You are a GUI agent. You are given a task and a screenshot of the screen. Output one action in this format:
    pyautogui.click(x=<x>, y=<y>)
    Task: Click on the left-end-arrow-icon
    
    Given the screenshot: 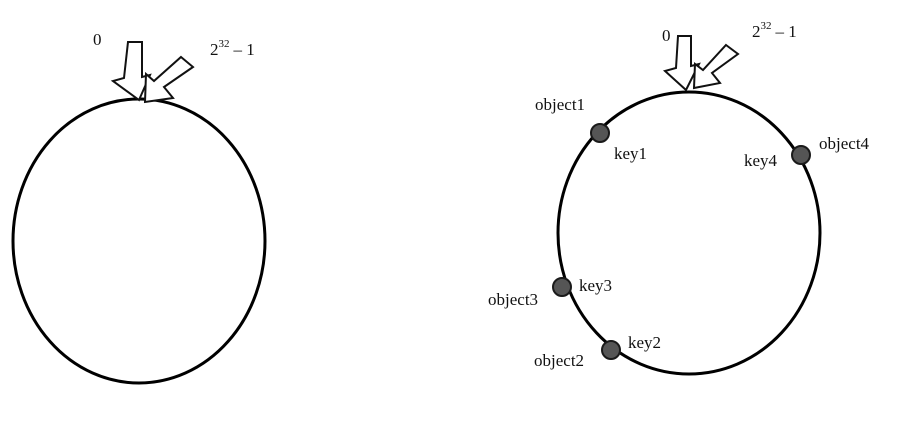 What is the action you would take?
    pyautogui.click(x=169, y=79)
    